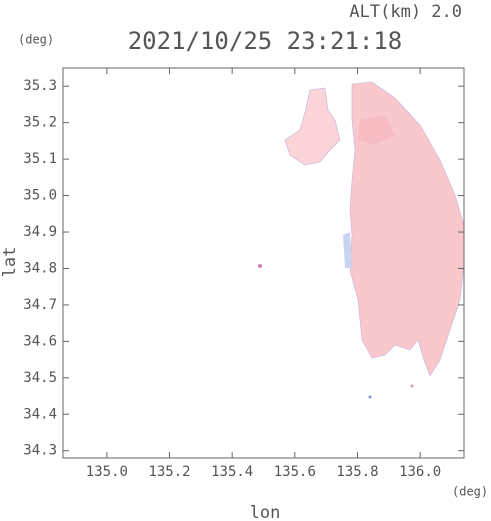 The width and height of the screenshot is (491, 521). I want to click on x-tick-label: 135.0, so click(107, 472).